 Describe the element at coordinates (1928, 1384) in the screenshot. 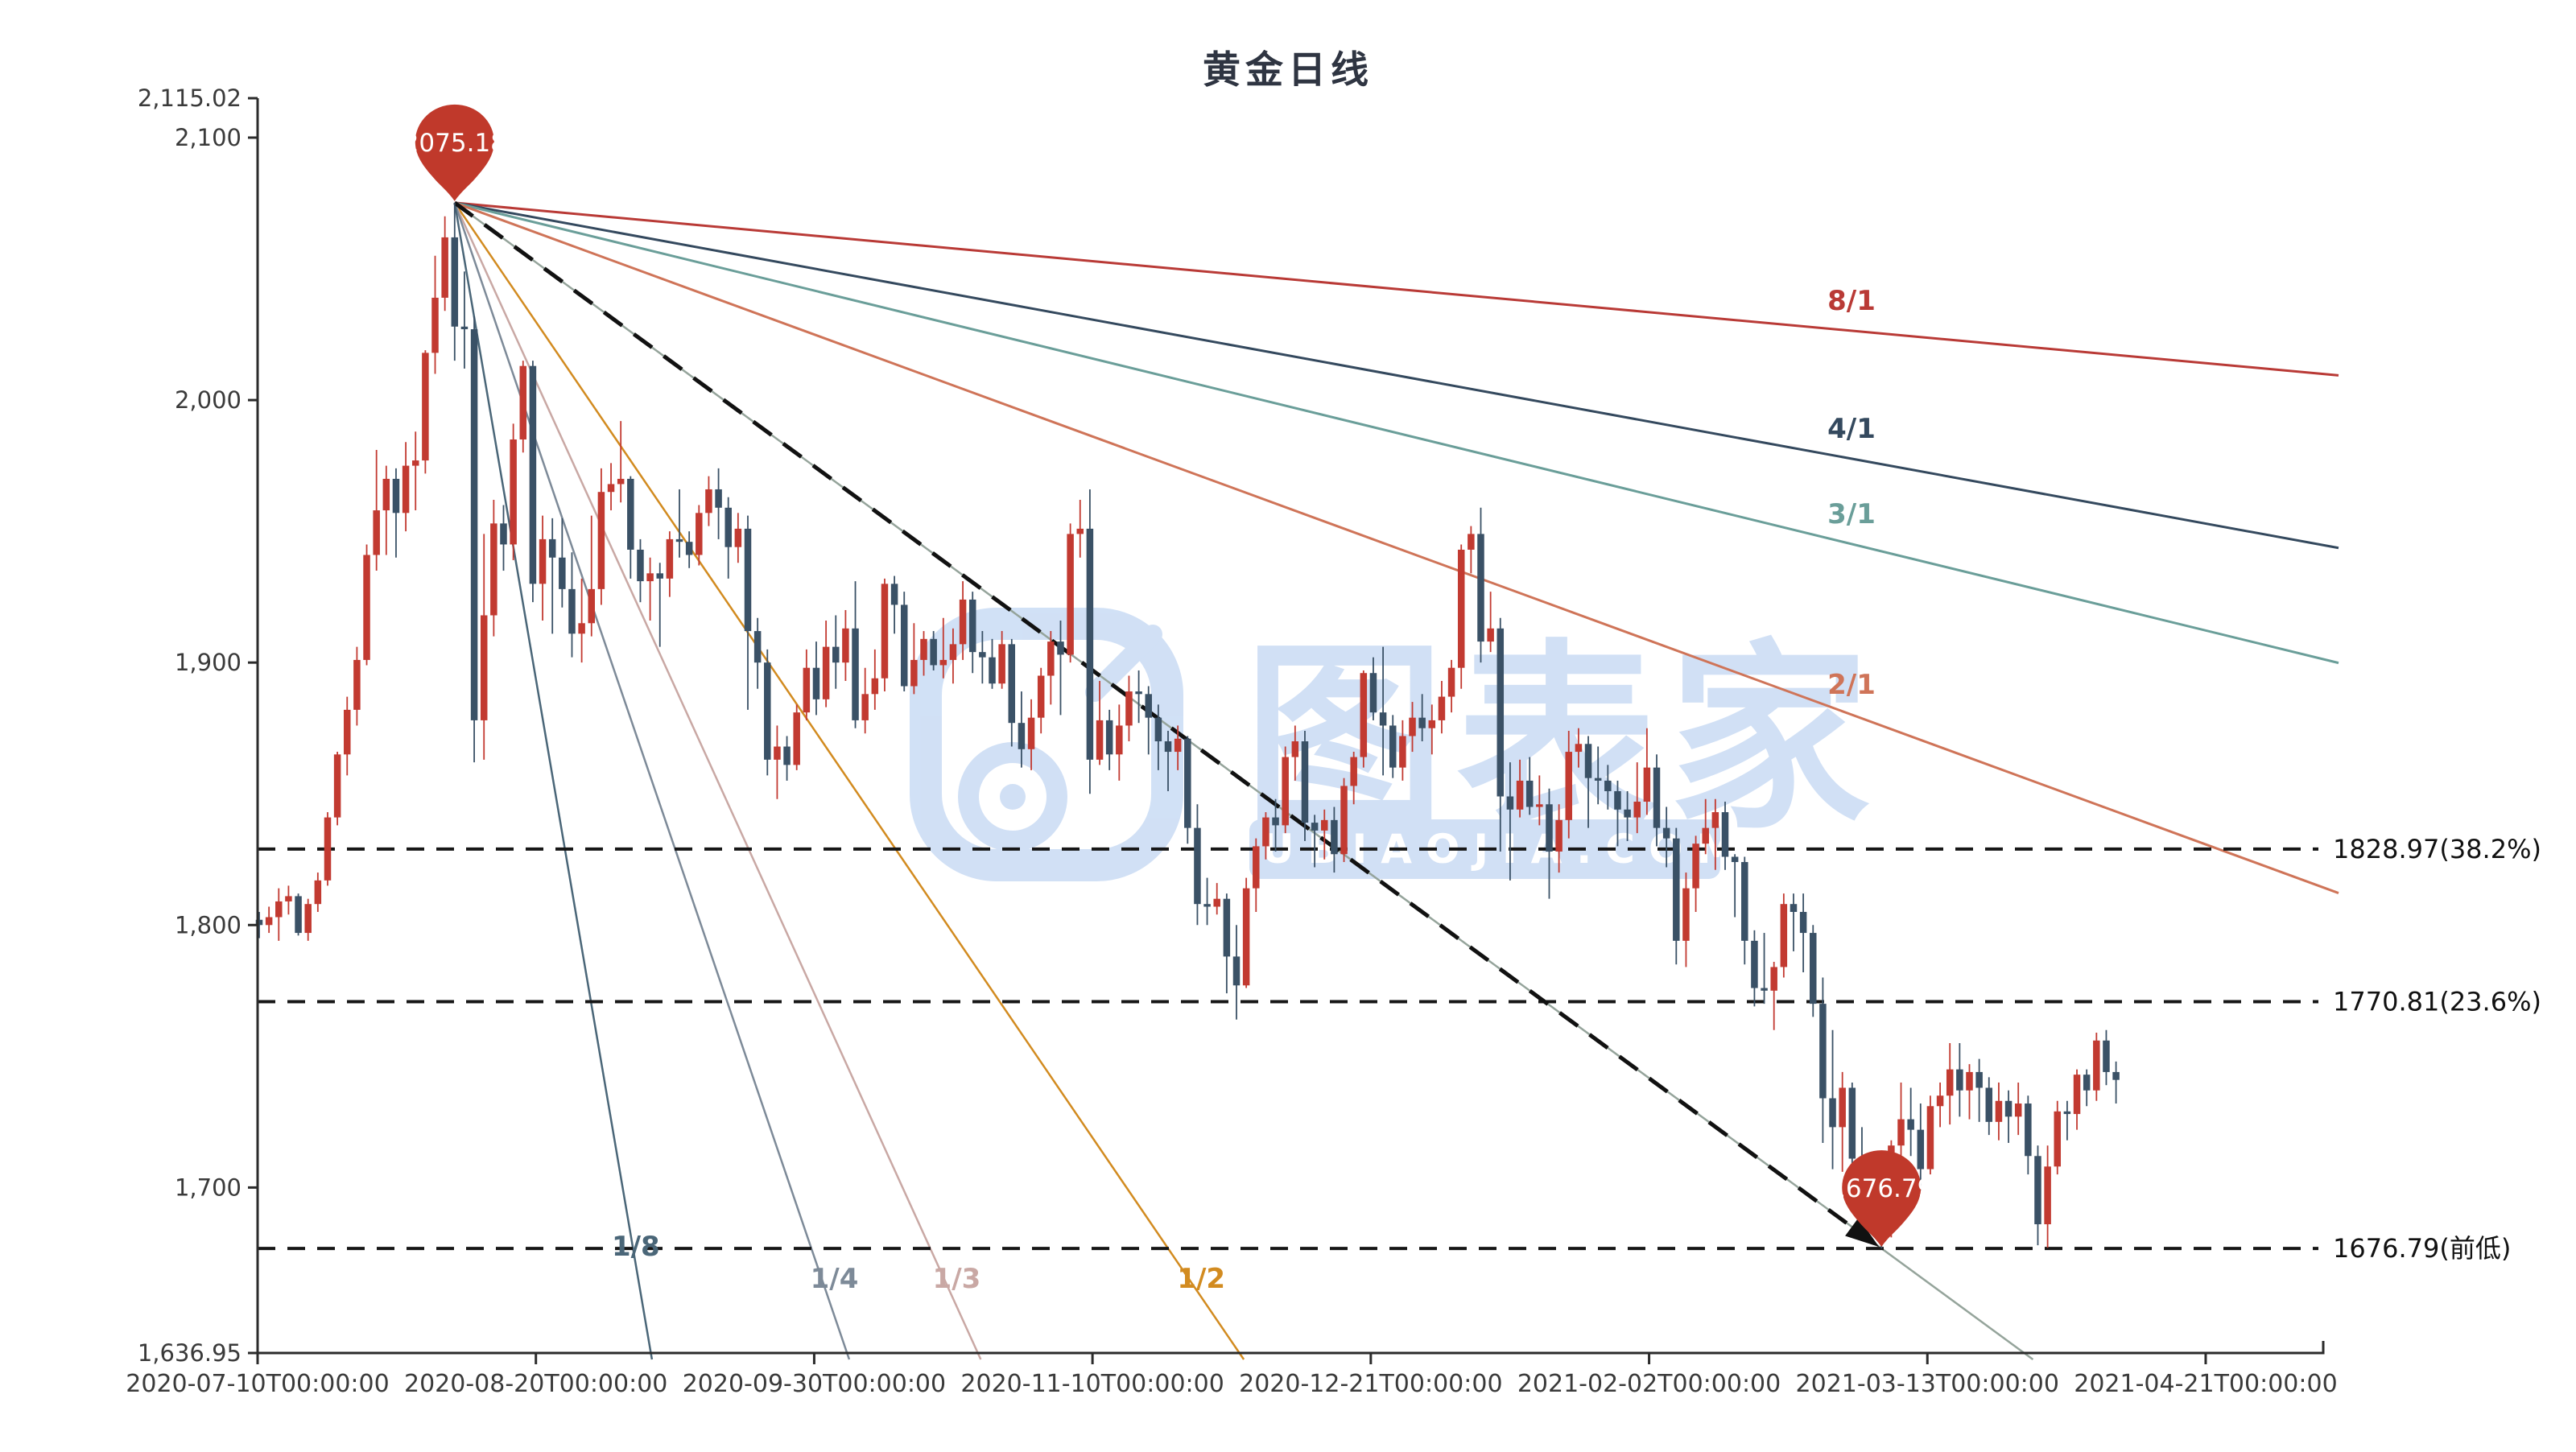

I see `x-tick-label: 2021-03-13T00:00:00` at that location.